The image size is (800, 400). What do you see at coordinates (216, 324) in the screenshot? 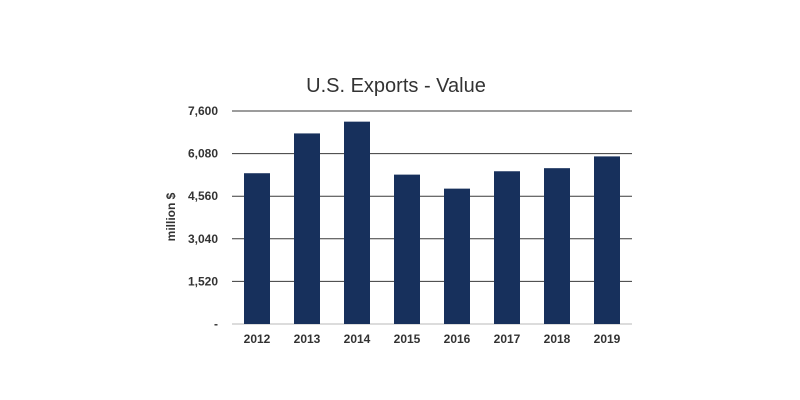
I see `y-tick-label: -` at bounding box center [216, 324].